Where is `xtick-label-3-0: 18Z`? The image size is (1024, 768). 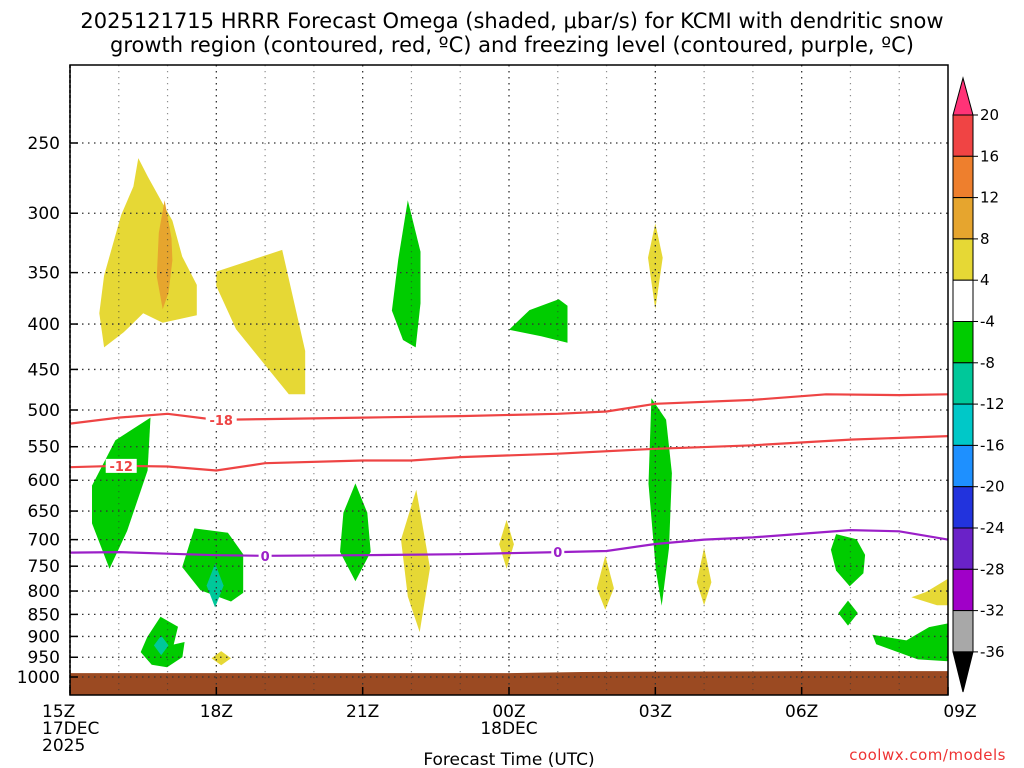
xtick-label-3-0: 18Z is located at coordinates (216, 712).